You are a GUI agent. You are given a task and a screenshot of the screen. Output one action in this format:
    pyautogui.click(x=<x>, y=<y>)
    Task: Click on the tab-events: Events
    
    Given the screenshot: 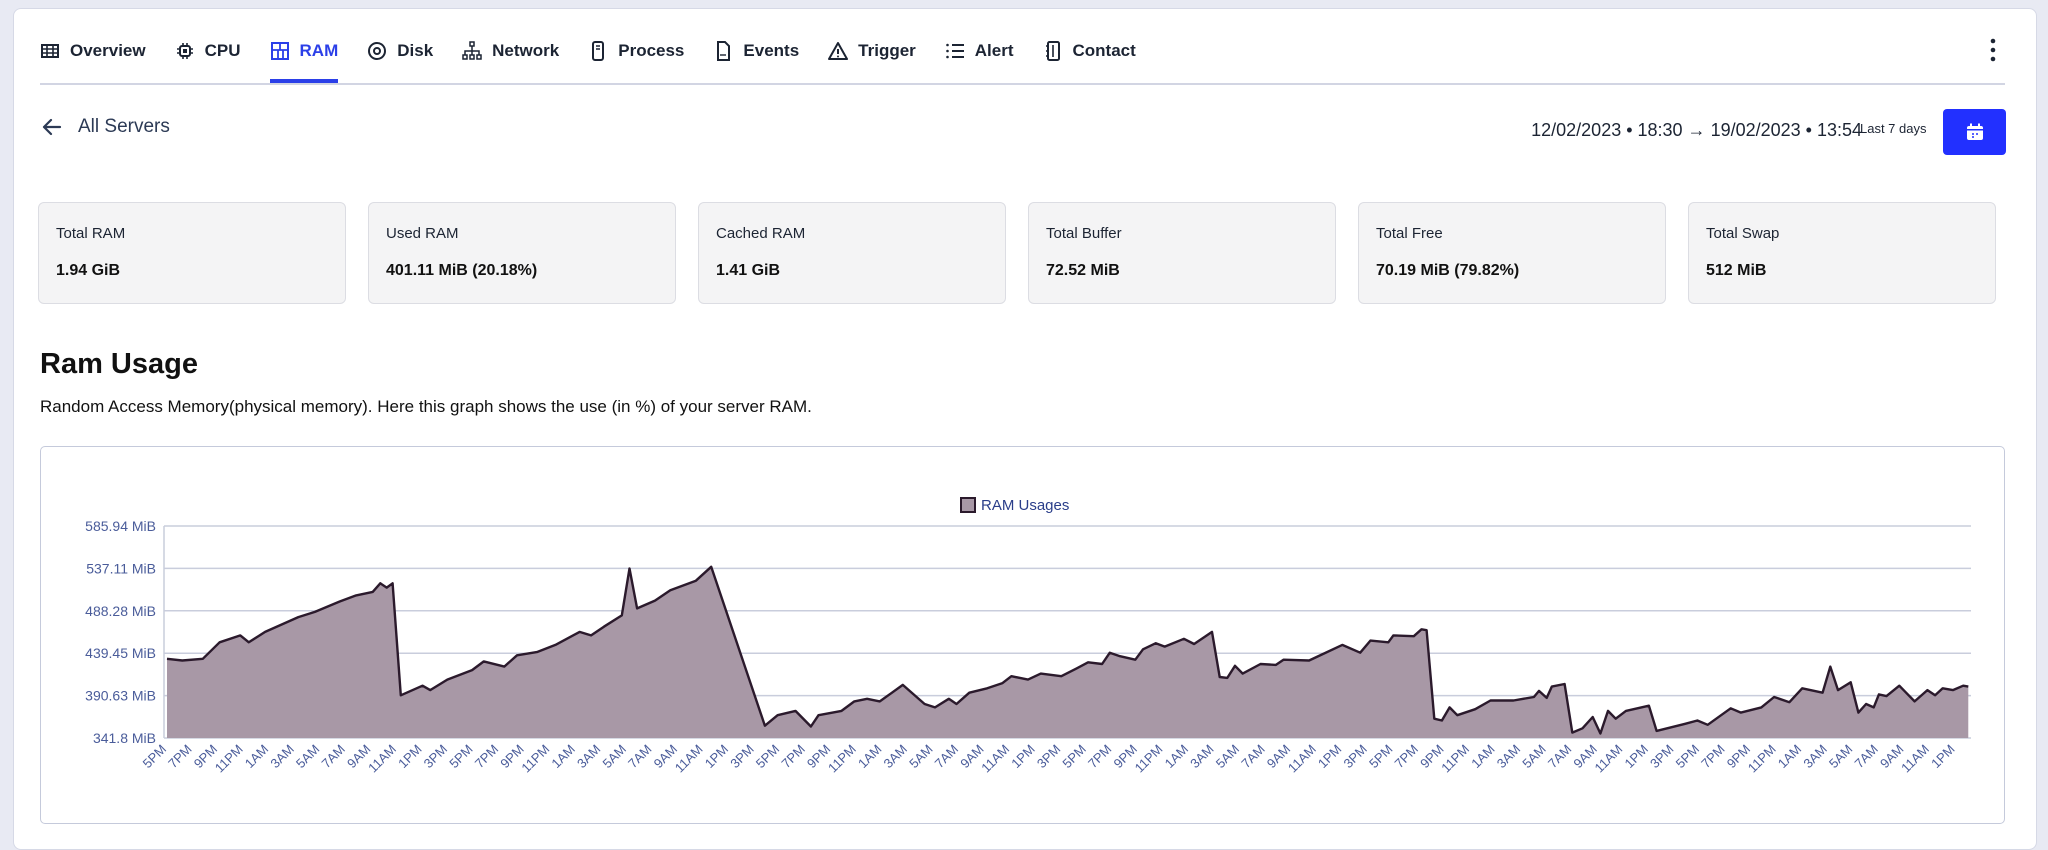 What is the action you would take?
    pyautogui.click(x=763, y=51)
    